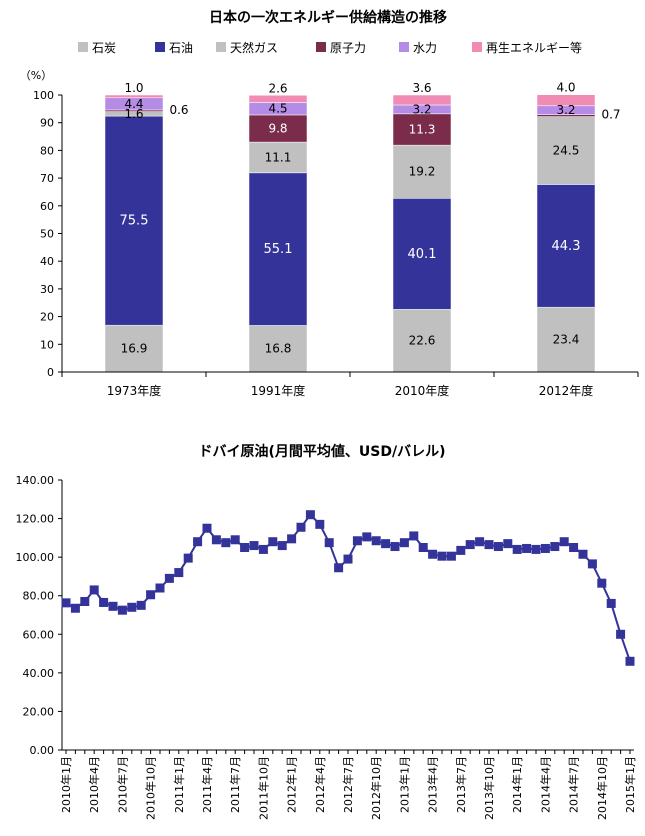 The height and width of the screenshot is (836, 645). Describe the element at coordinates (610, 115) in the screenshot. I see `bar-label-3-3: 0.7` at that location.